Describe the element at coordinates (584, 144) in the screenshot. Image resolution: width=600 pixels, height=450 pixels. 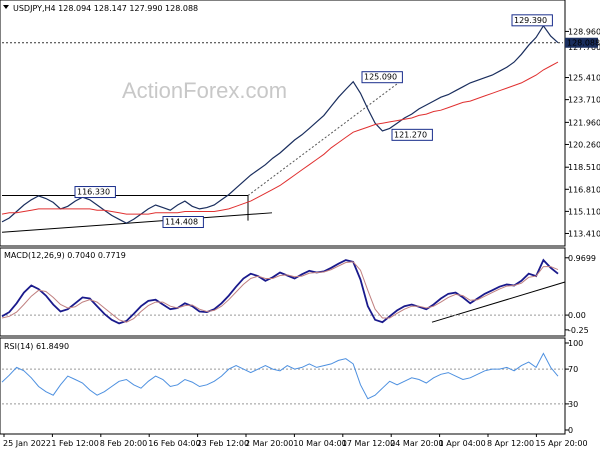
I see `y-tick-label: 120.260` at that location.